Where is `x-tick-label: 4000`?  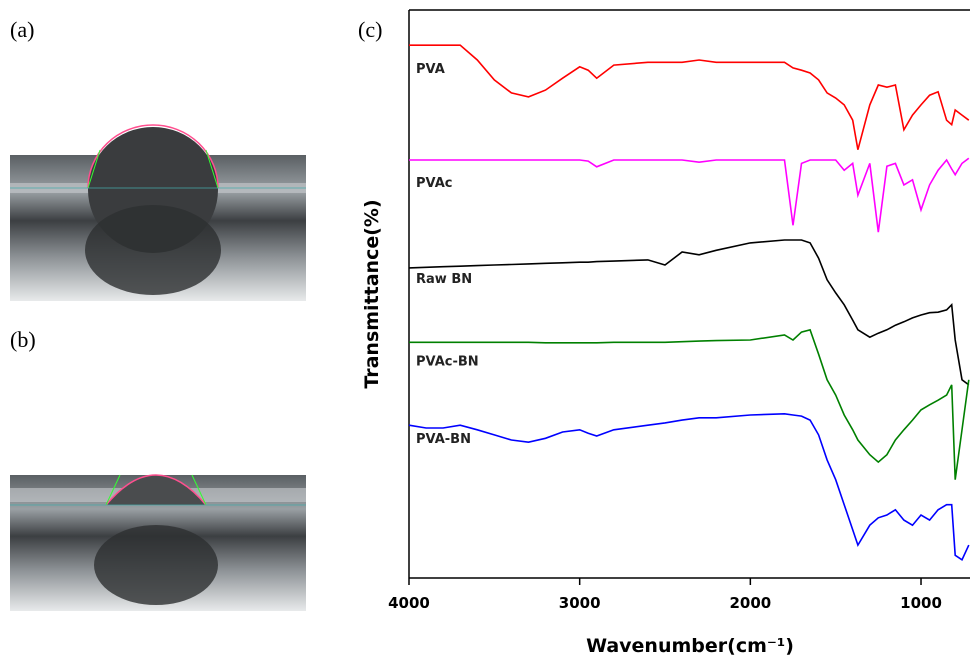 x-tick-label: 4000 is located at coordinates (409, 603).